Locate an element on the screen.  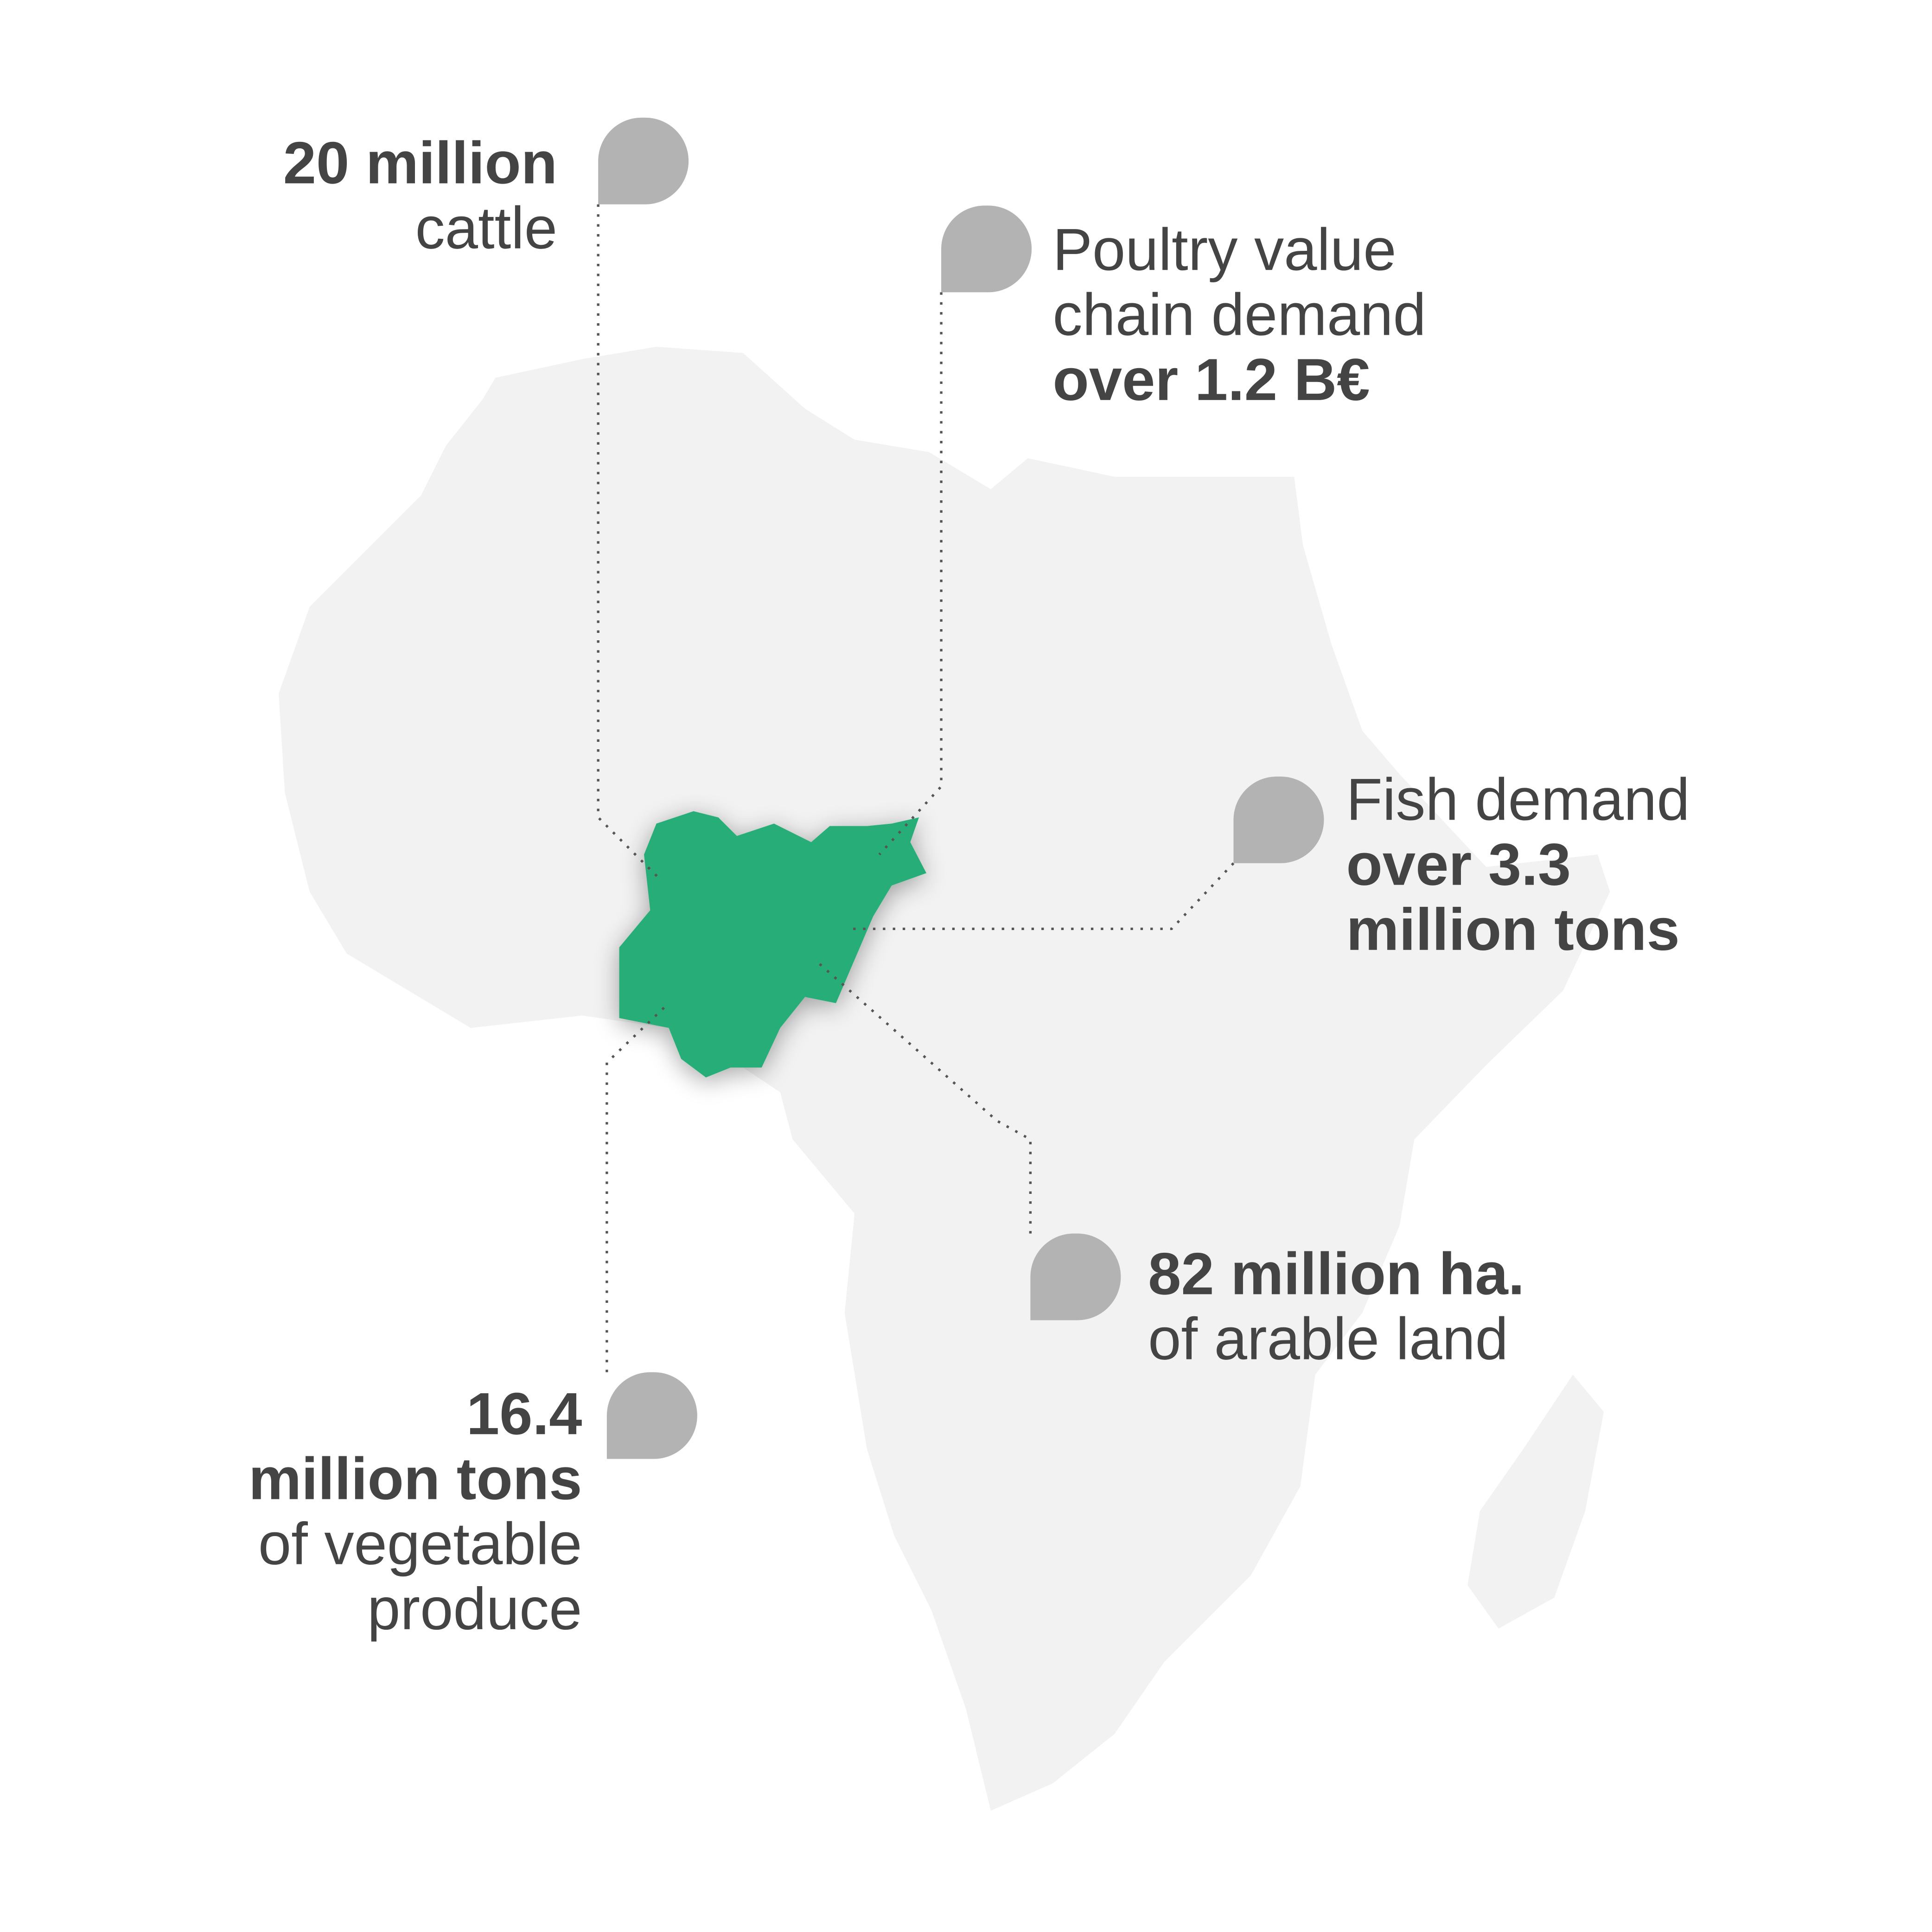
nigeria is located at coordinates (773, 944).